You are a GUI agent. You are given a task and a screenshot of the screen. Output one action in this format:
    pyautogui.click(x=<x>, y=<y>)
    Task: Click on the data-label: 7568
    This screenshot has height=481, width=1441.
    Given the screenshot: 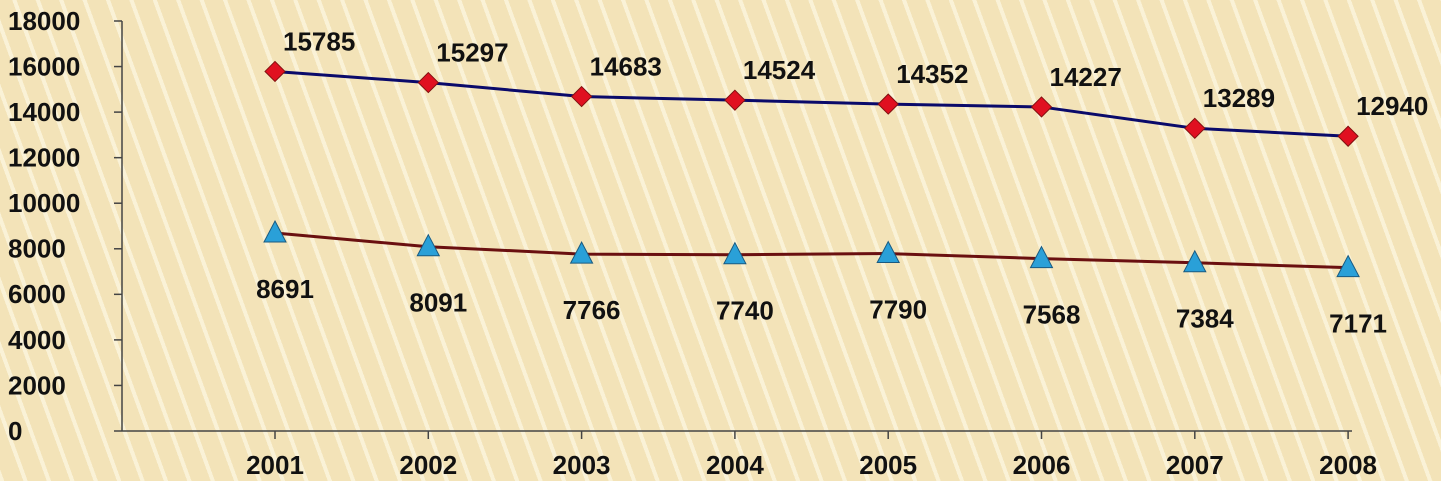 What is the action you would take?
    pyautogui.click(x=1052, y=314)
    